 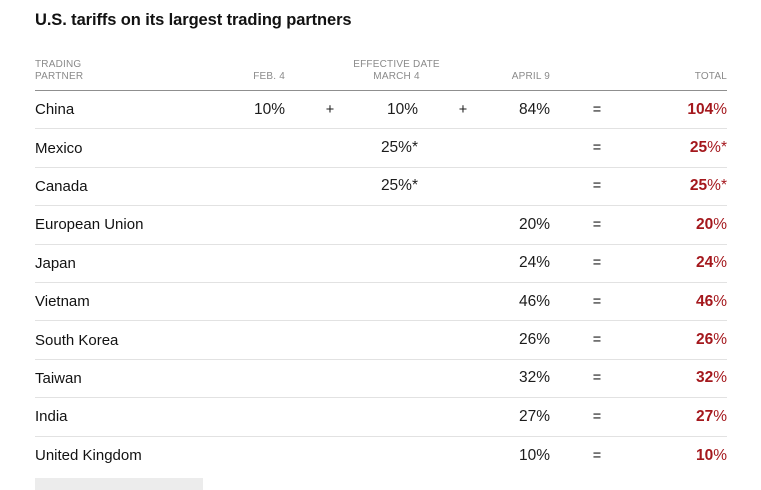 What do you see at coordinates (711, 340) in the screenshot?
I see `total-value: 26%` at bounding box center [711, 340].